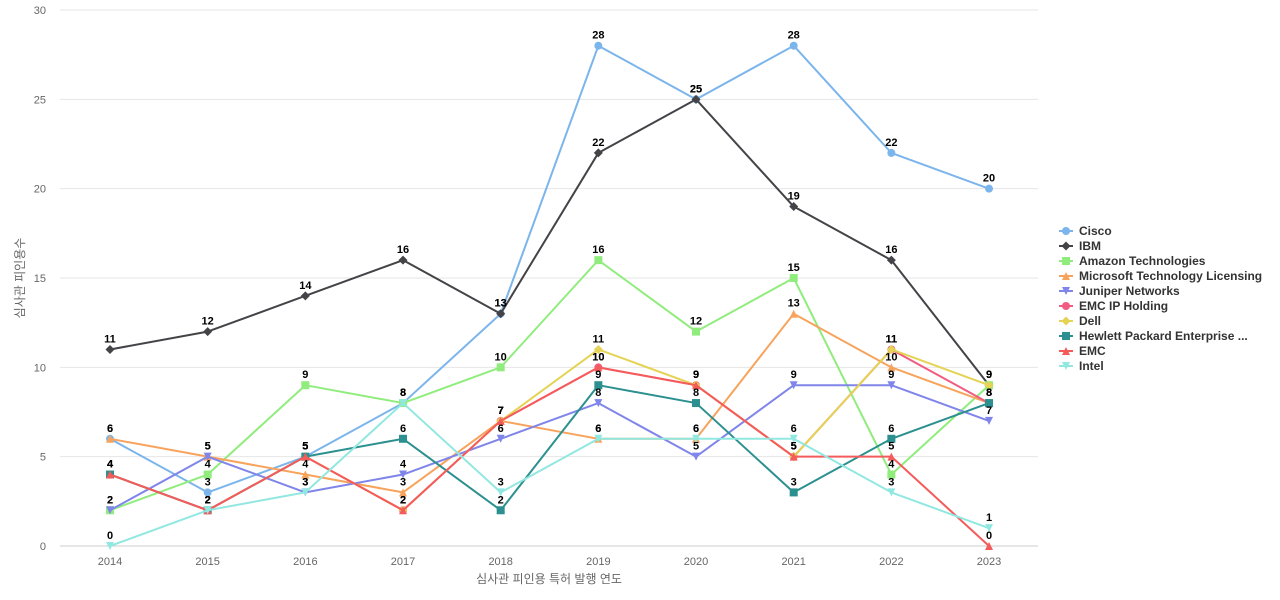  What do you see at coordinates (1081, 366) in the screenshot?
I see `legend-item: Intel` at bounding box center [1081, 366].